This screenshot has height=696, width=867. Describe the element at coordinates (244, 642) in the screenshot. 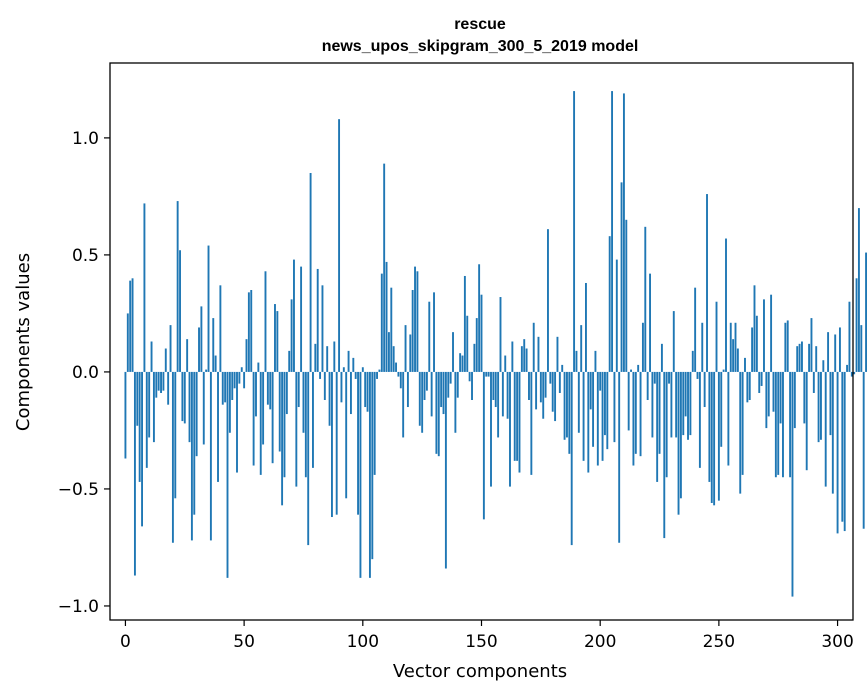

I see `x-tick-label: 50` at that location.